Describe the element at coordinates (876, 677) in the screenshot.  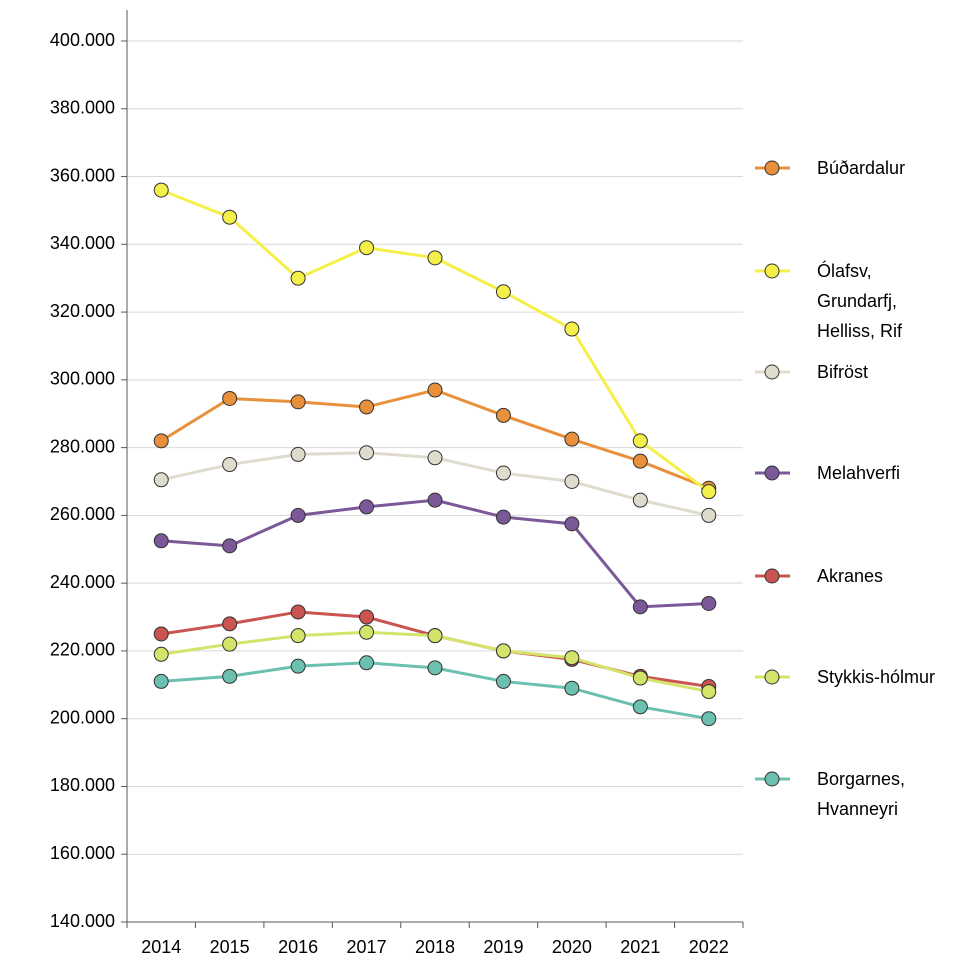
I see `legend-label: Stykkis-hólmur` at that location.